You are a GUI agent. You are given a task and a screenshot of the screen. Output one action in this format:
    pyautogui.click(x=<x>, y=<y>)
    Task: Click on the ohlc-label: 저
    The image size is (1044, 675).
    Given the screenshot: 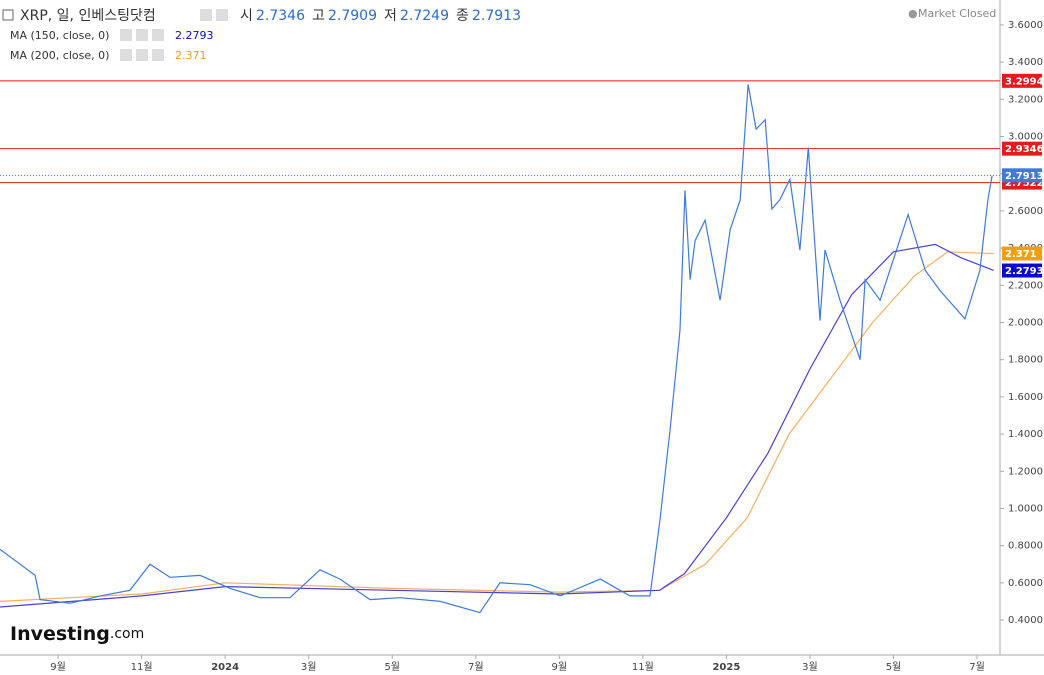 What is the action you would take?
    pyautogui.click(x=390, y=16)
    